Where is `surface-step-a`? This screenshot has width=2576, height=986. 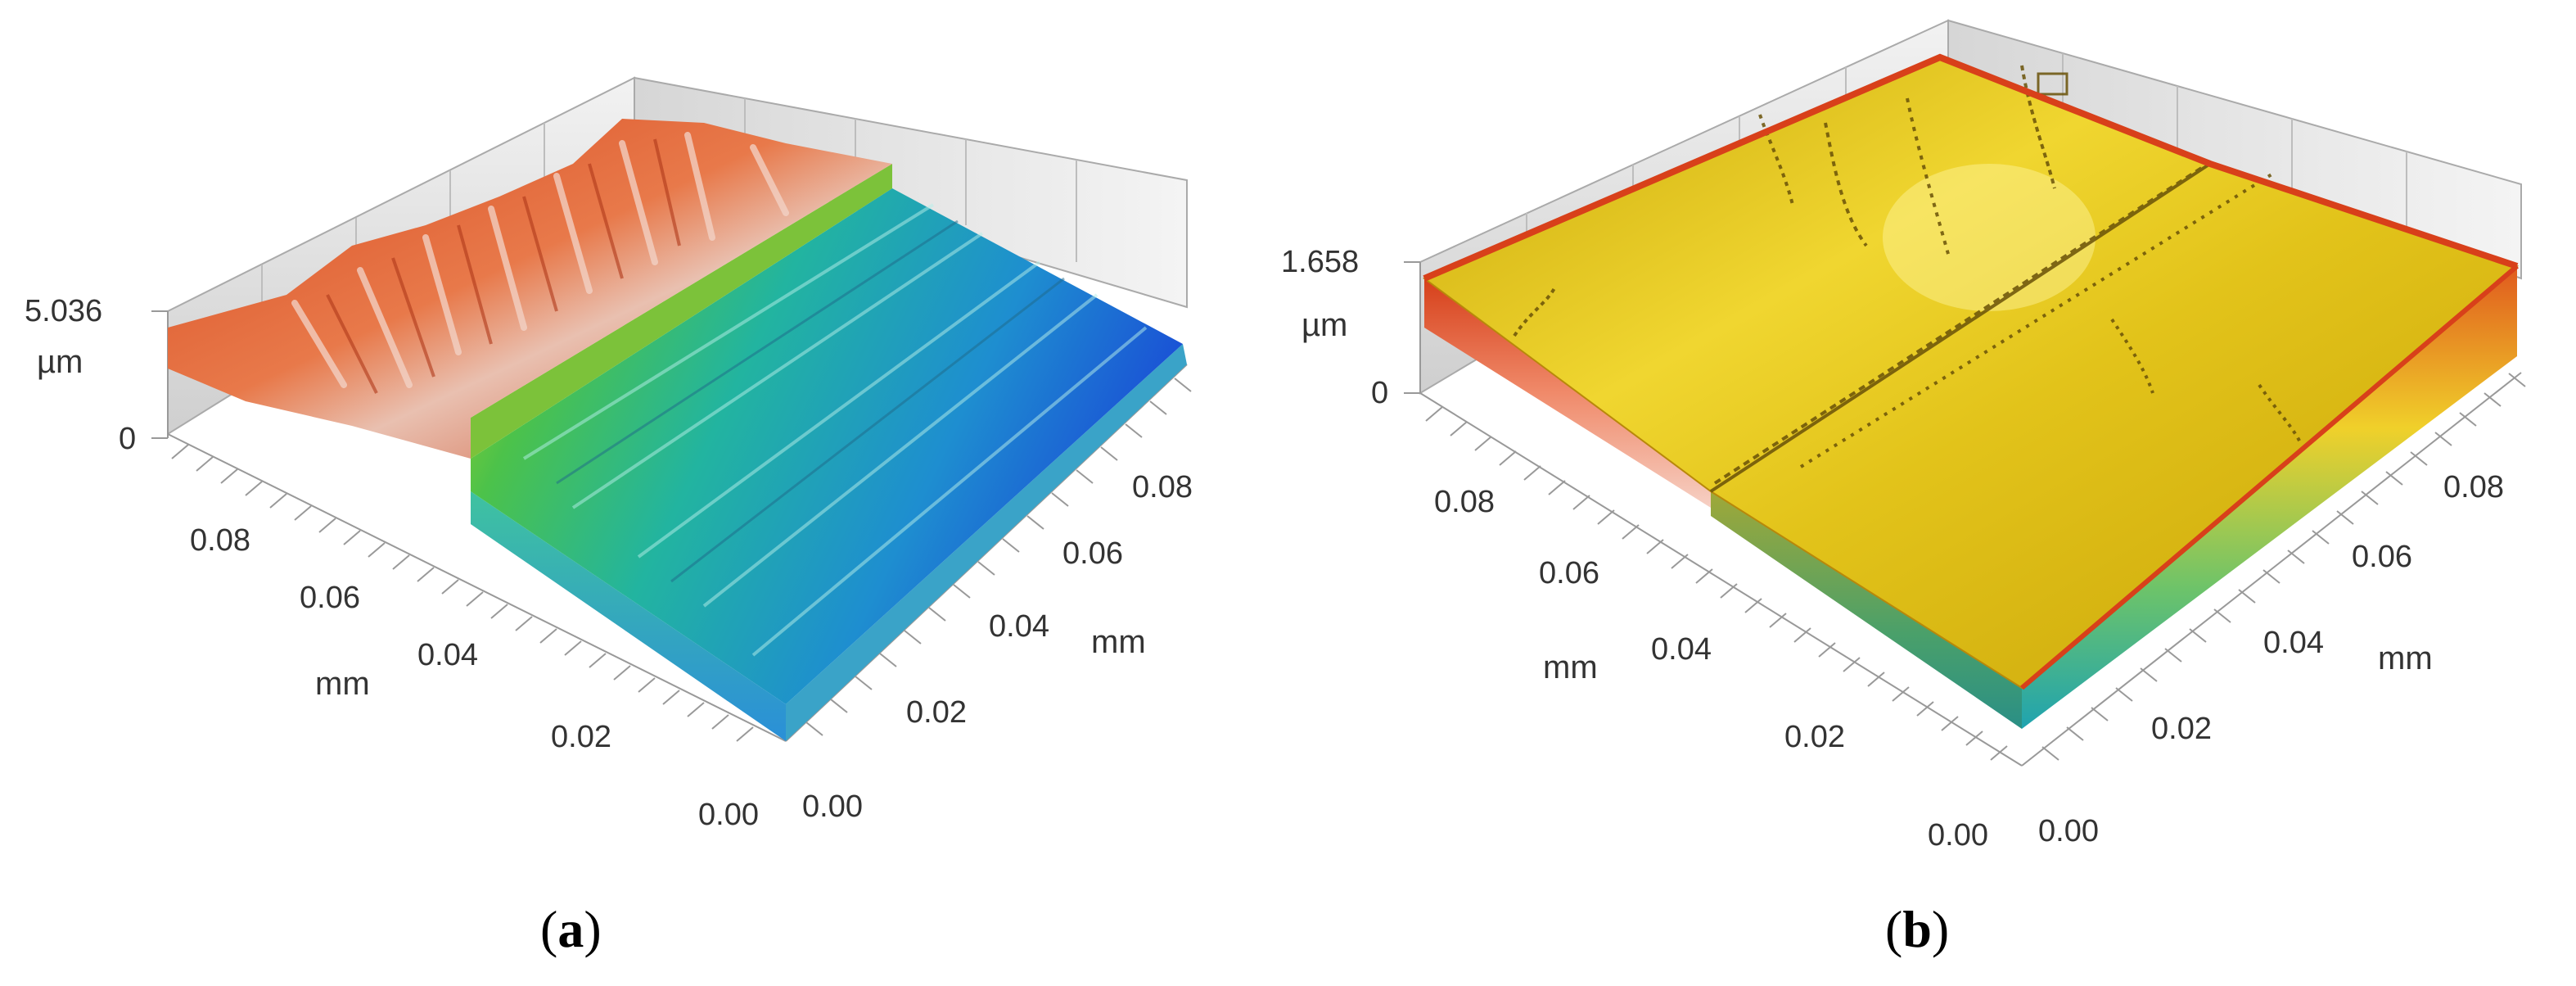
surface-step-a is located at coordinates (681, 311).